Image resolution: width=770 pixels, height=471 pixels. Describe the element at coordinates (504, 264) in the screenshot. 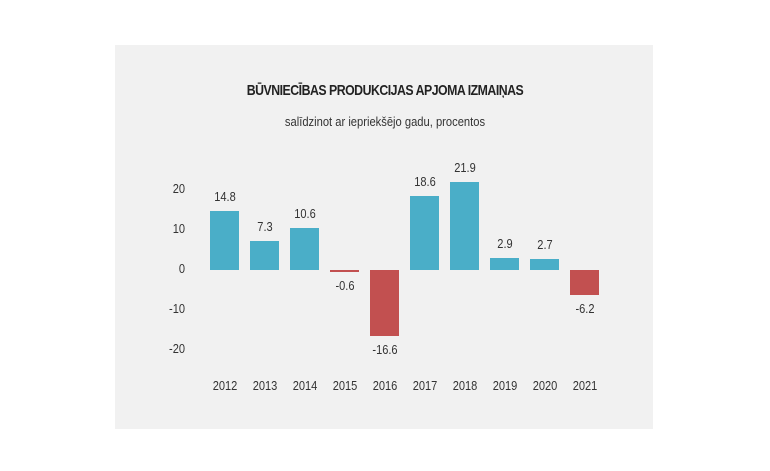

I see `bar-2019` at that location.